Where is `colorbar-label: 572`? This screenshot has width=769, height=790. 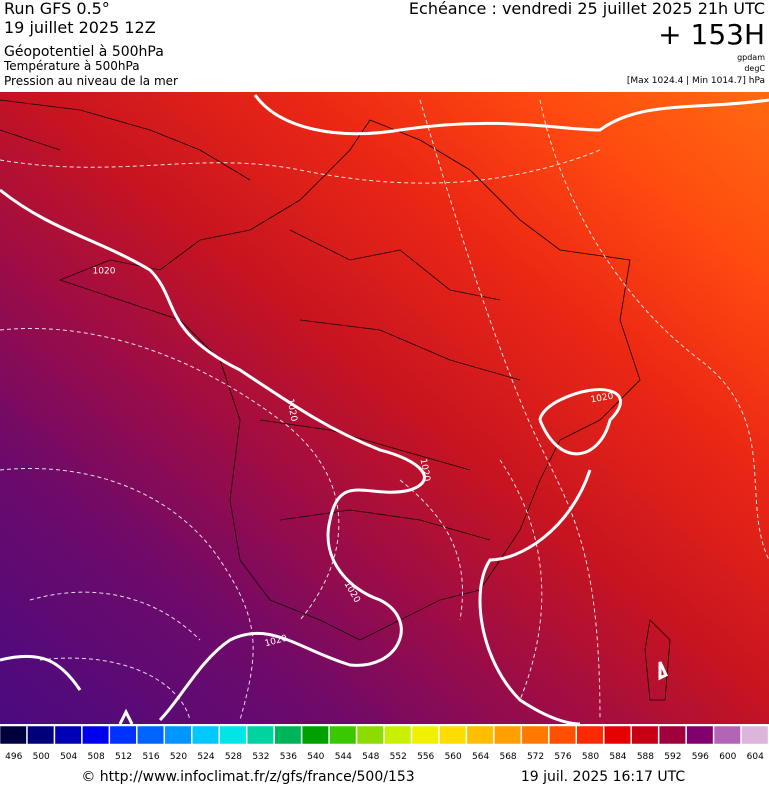
colorbar-label: 572 is located at coordinates (535, 757).